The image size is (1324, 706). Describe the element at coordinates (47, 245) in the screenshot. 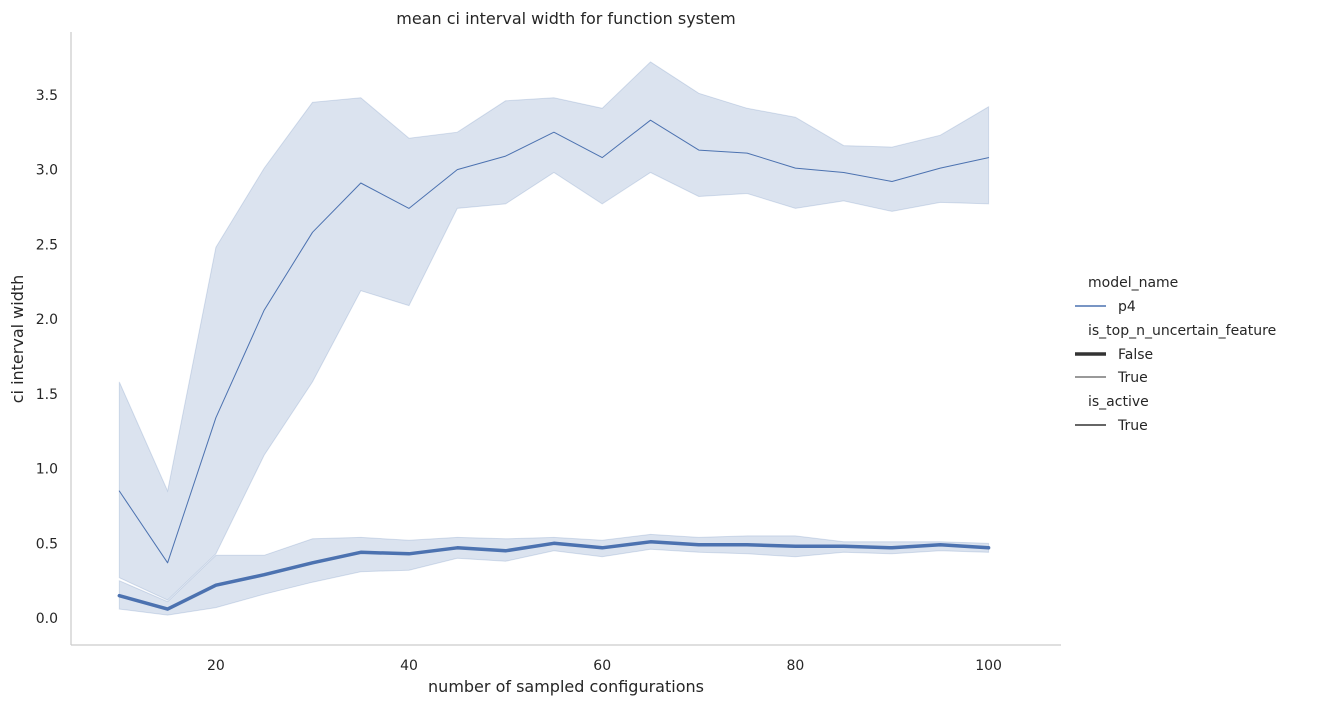

I see `y-tick-label: 2.5` at that location.